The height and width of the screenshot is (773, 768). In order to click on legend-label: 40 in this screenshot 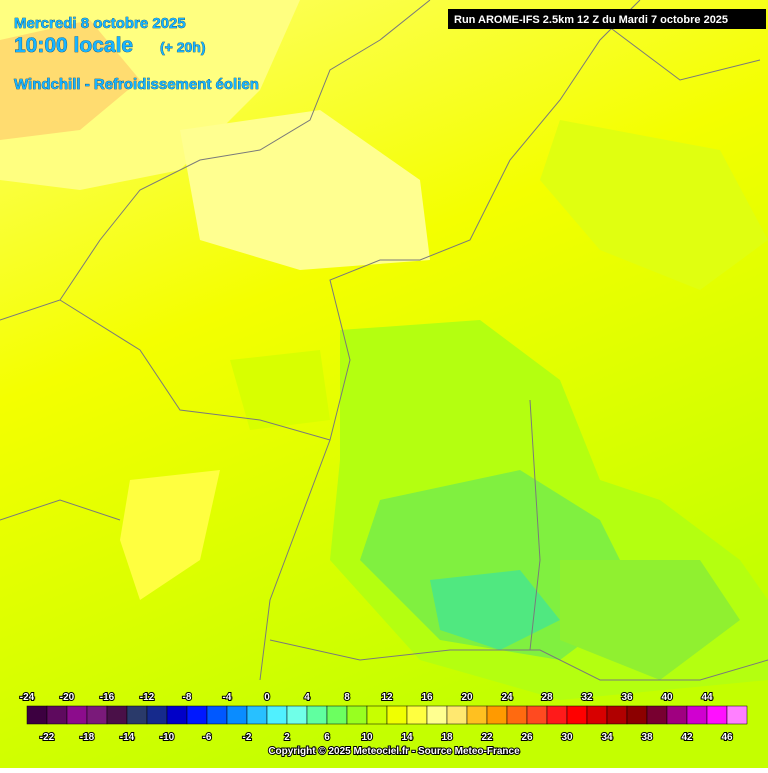, I will do `click(667, 697)`.